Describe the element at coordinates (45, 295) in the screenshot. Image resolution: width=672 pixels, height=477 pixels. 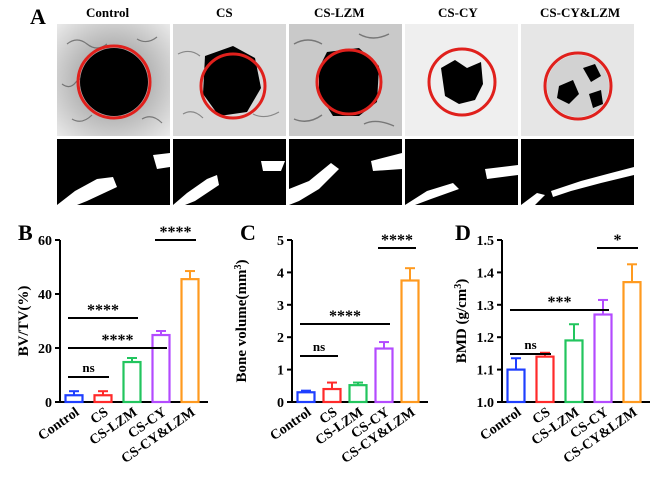
I see `y-tick-label: 40` at that location.